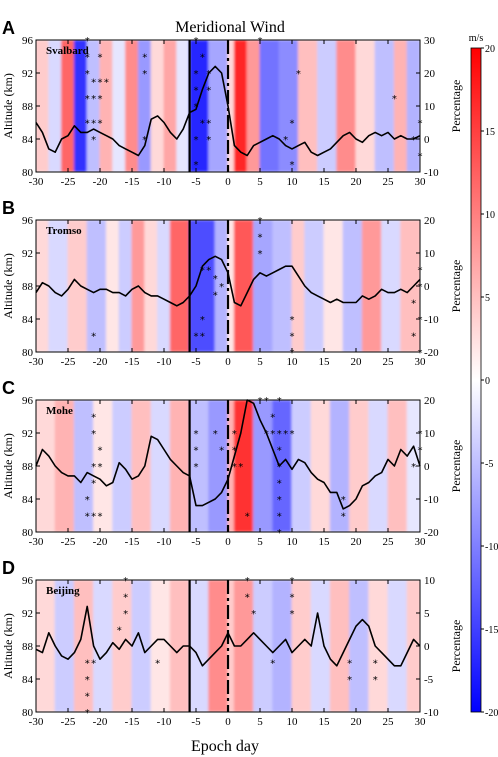 The width and height of the screenshot is (498, 757). What do you see at coordinates (430, 41) in the screenshot?
I see `y2-tick-label: 30` at bounding box center [430, 41].